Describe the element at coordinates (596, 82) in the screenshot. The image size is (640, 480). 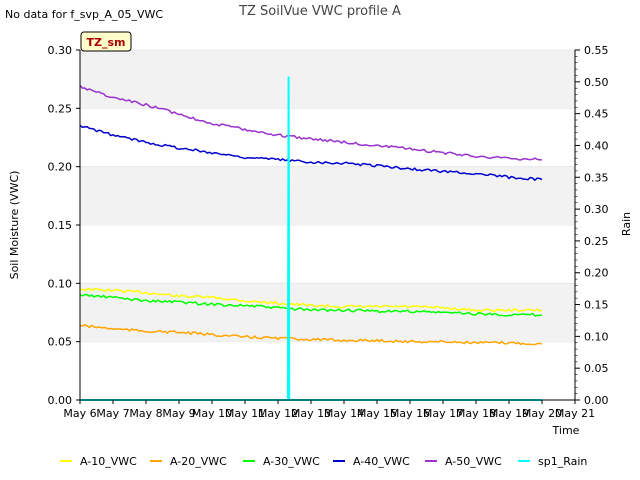
I see `y2-tick-label: 0.50` at that location.